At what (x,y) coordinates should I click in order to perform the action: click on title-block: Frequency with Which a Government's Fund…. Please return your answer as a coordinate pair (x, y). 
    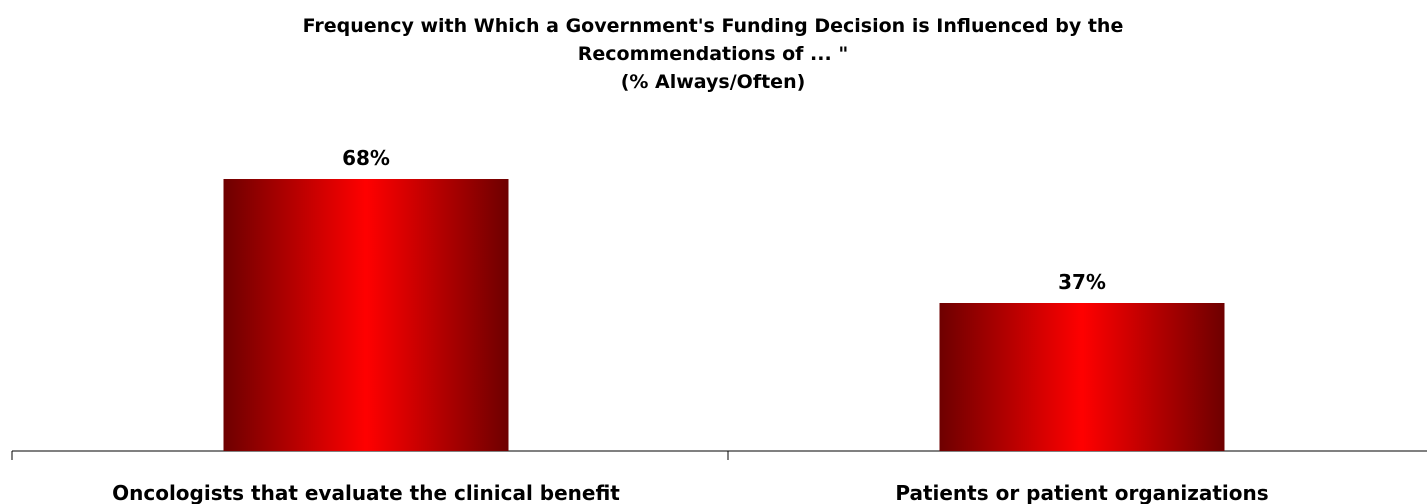
    Looking at the image, I should click on (713, 54).